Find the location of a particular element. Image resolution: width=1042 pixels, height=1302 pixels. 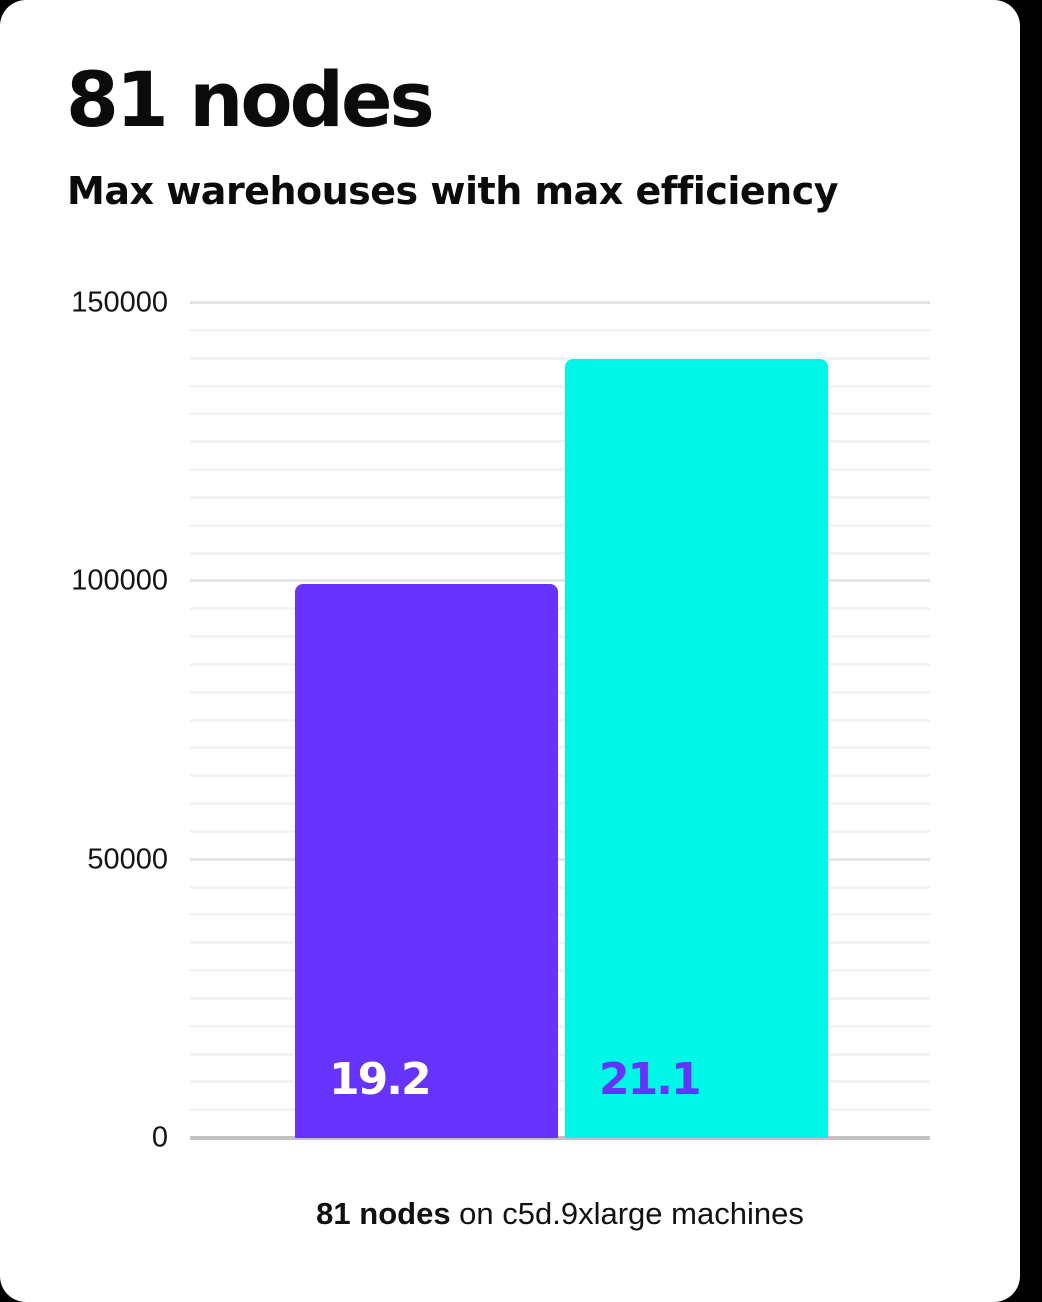

bar-value-label: 21.1 is located at coordinates (650, 1079).